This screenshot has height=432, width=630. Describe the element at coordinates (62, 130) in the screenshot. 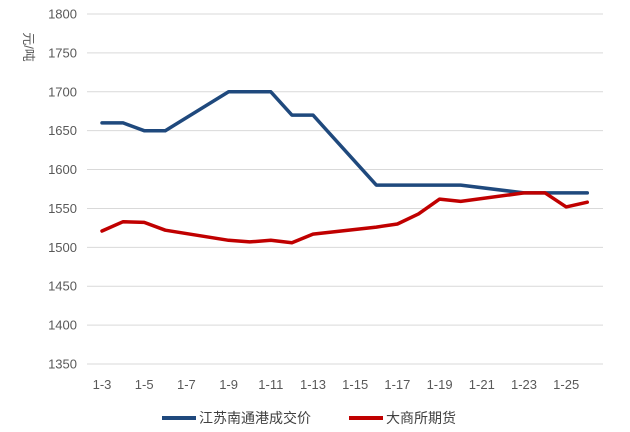

I see `y-tick-label: 1650` at that location.